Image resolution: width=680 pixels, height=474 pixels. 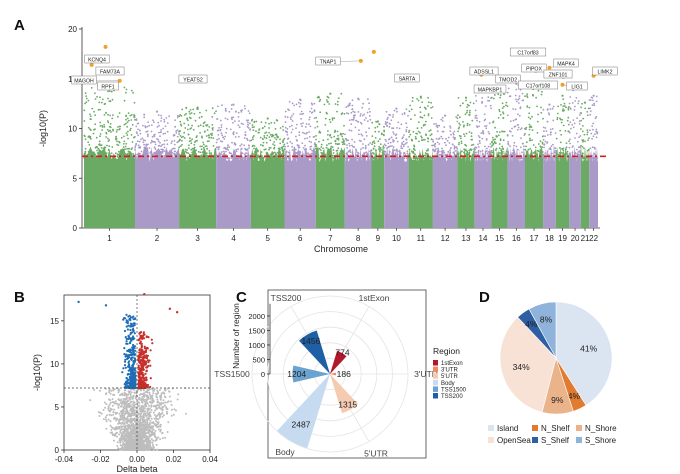 What do you see at coordinates (512, 128) in the screenshot?
I see `point-chr16` at bounding box center [512, 128].